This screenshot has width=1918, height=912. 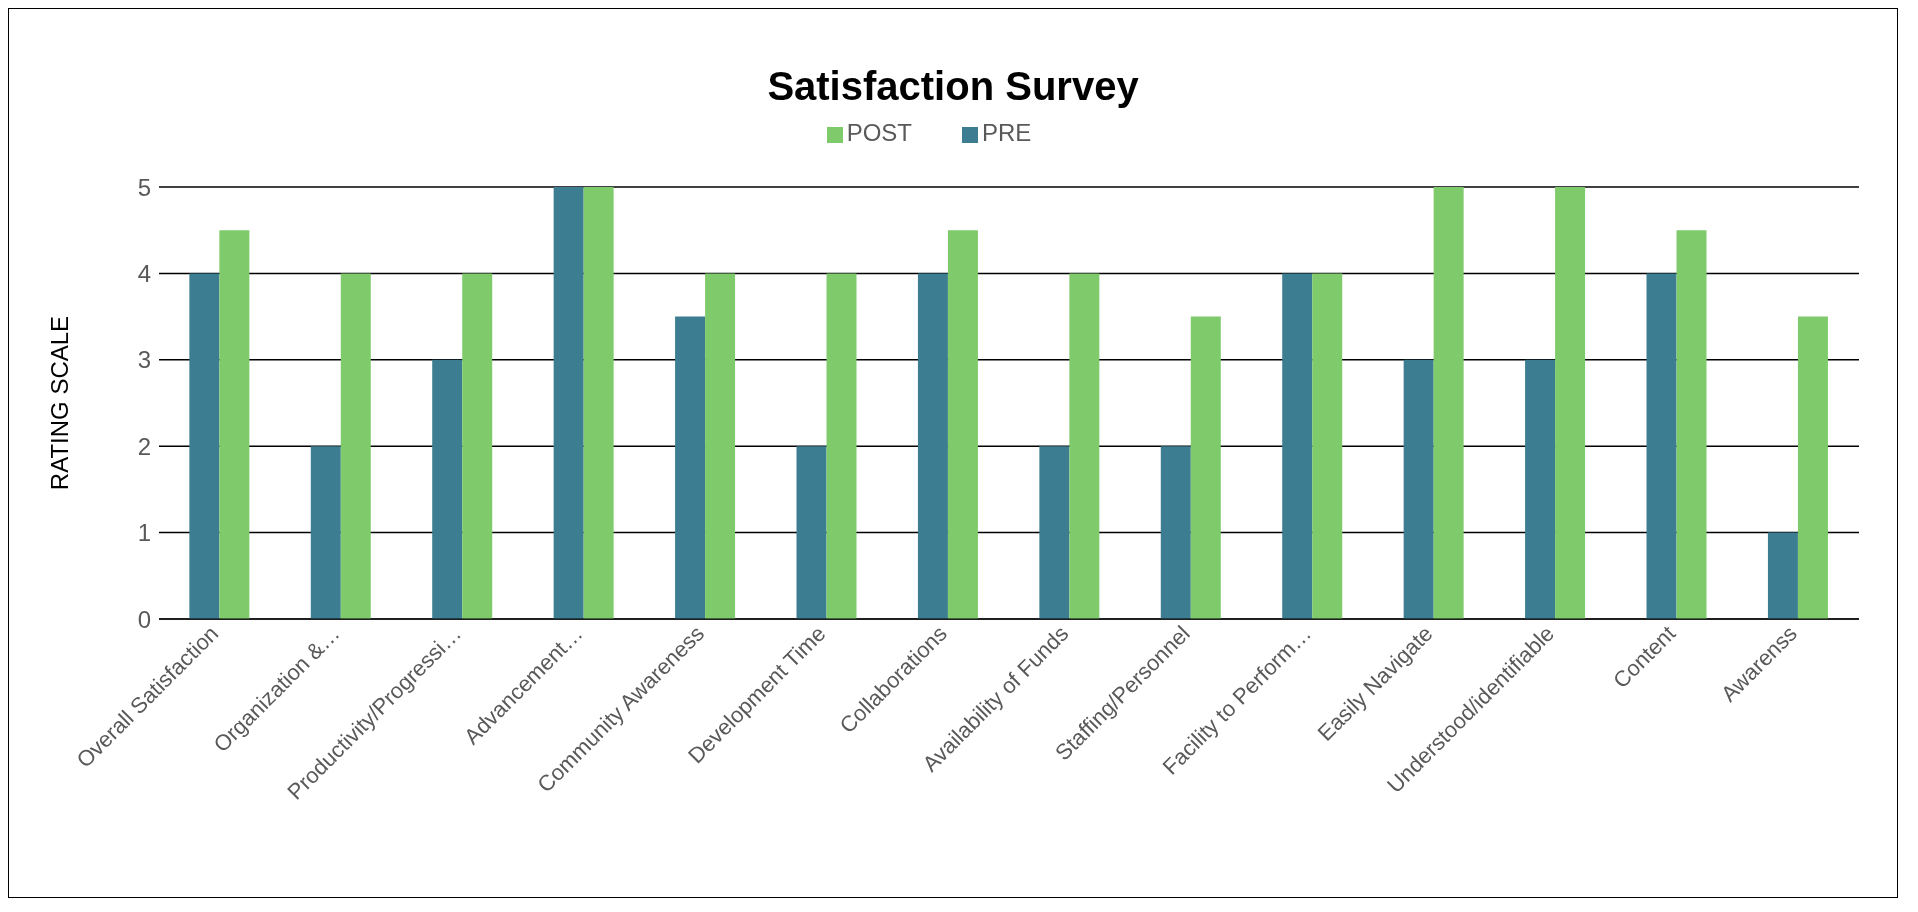 I want to click on legend-label: PRE, so click(x=1006, y=132).